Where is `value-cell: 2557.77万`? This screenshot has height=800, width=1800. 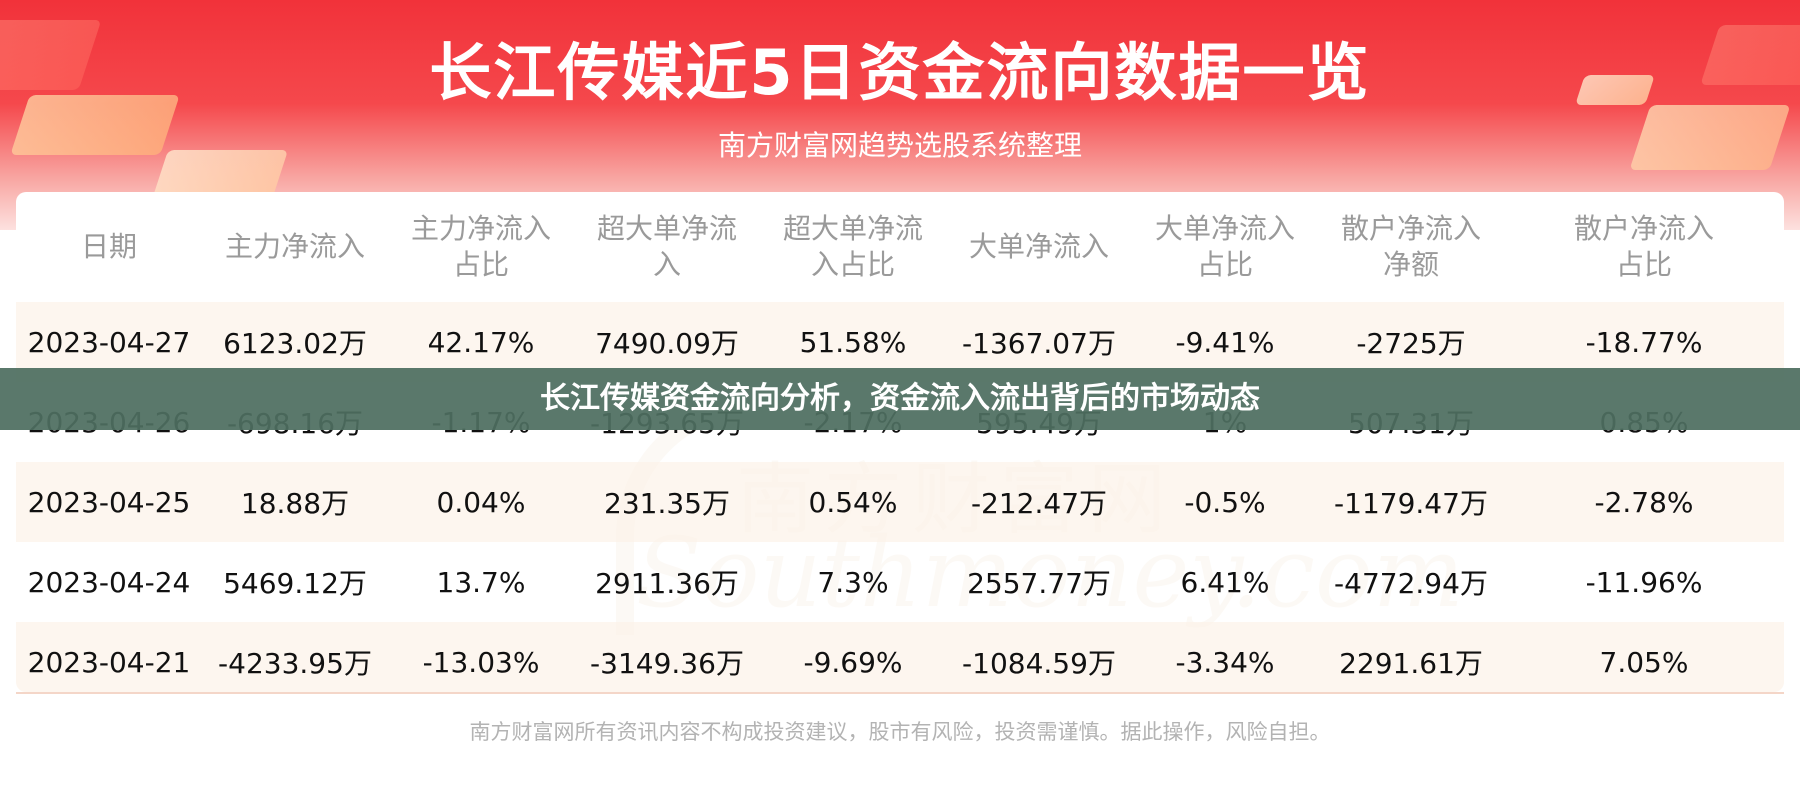
value-cell: 2557.77万 is located at coordinates (1039, 582).